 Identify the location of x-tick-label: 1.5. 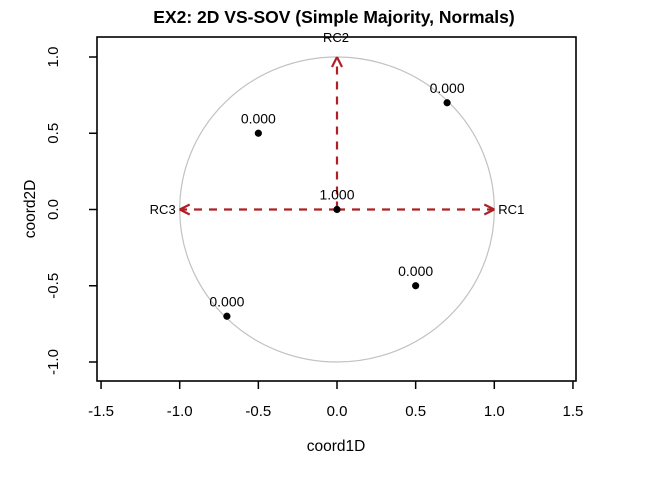
(573, 411).